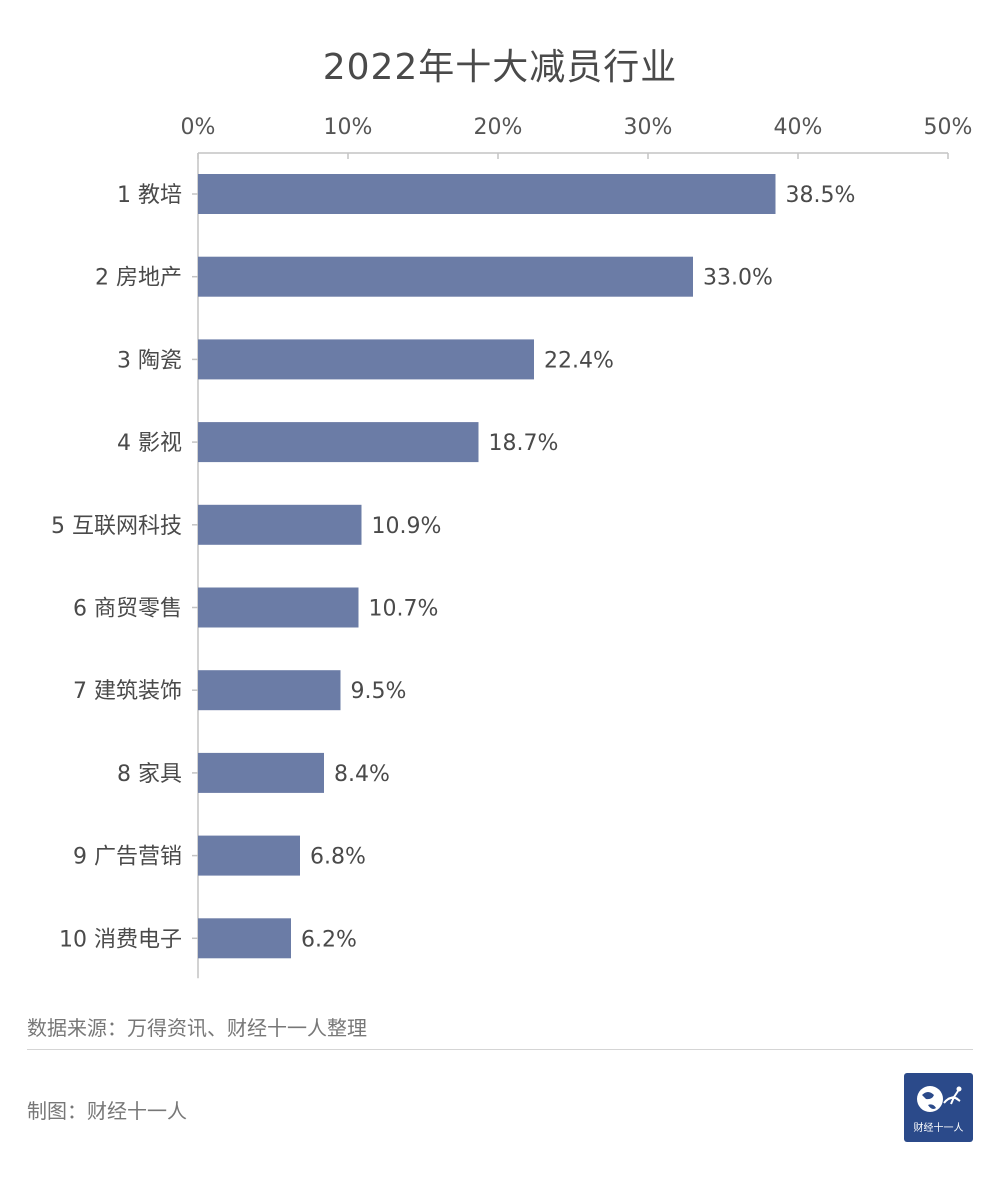 This screenshot has height=1179, width=1000. I want to click on x-tick-label: 30%, so click(648, 127).